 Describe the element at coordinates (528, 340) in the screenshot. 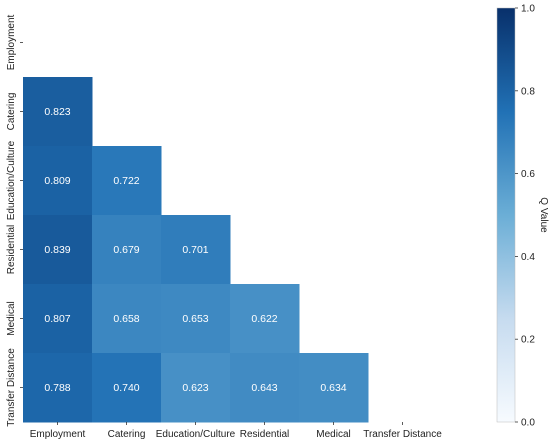

I see `colorbar-tick-label: 0.2` at that location.